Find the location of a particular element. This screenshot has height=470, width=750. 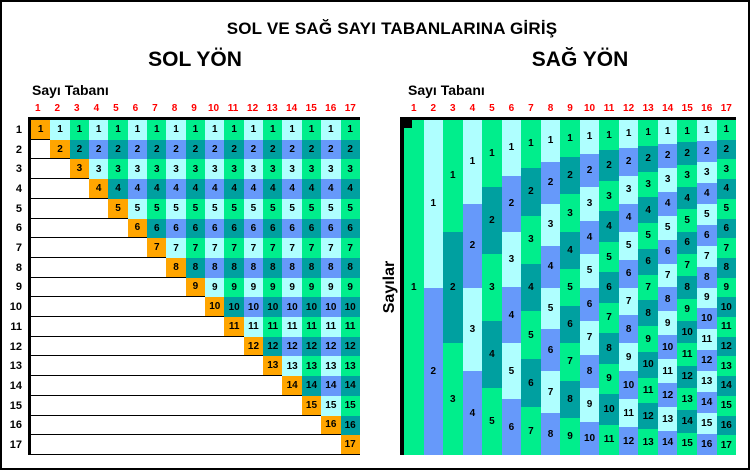

base-block: 10 is located at coordinates (687, 332).